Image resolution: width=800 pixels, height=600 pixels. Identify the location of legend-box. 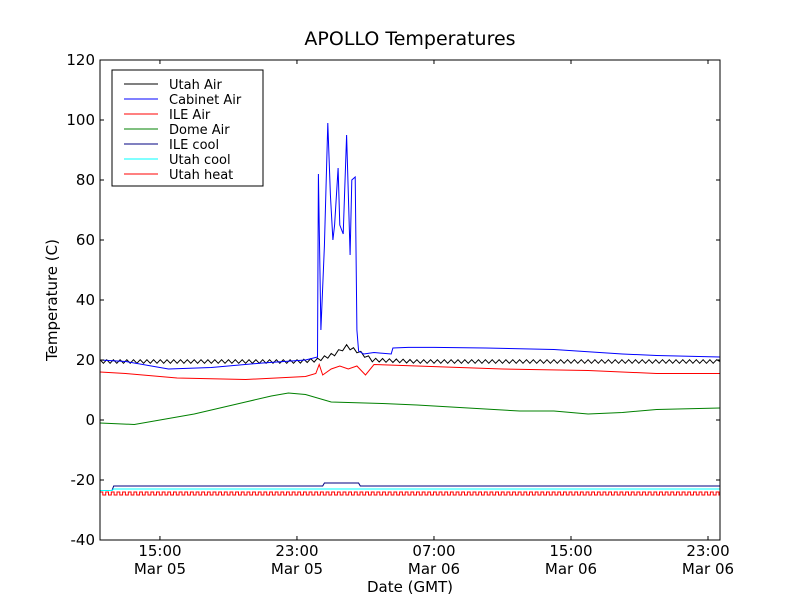
(187, 128).